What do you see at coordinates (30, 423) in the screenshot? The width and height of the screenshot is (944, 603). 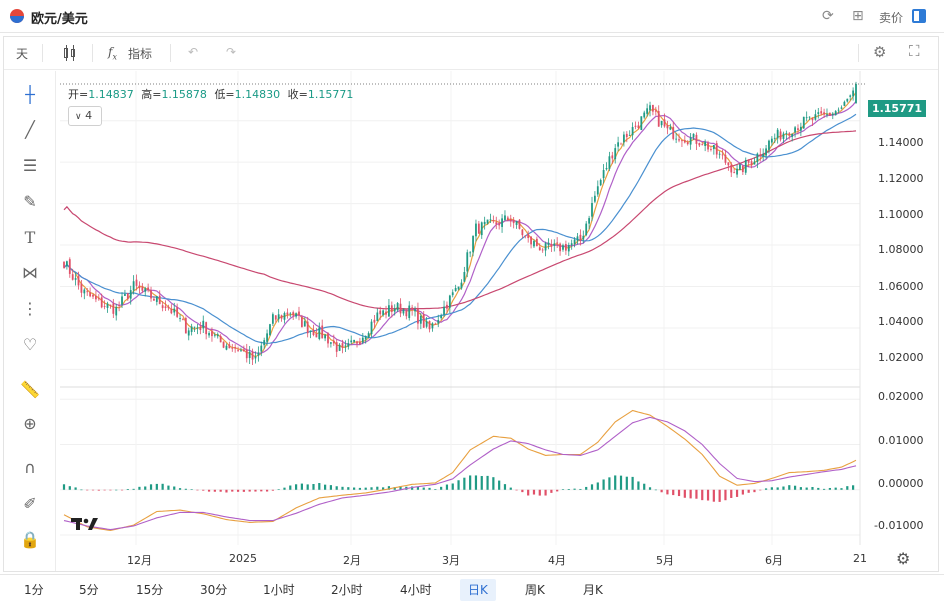 I see `zoom-in-icon: ⊕` at bounding box center [30, 423].